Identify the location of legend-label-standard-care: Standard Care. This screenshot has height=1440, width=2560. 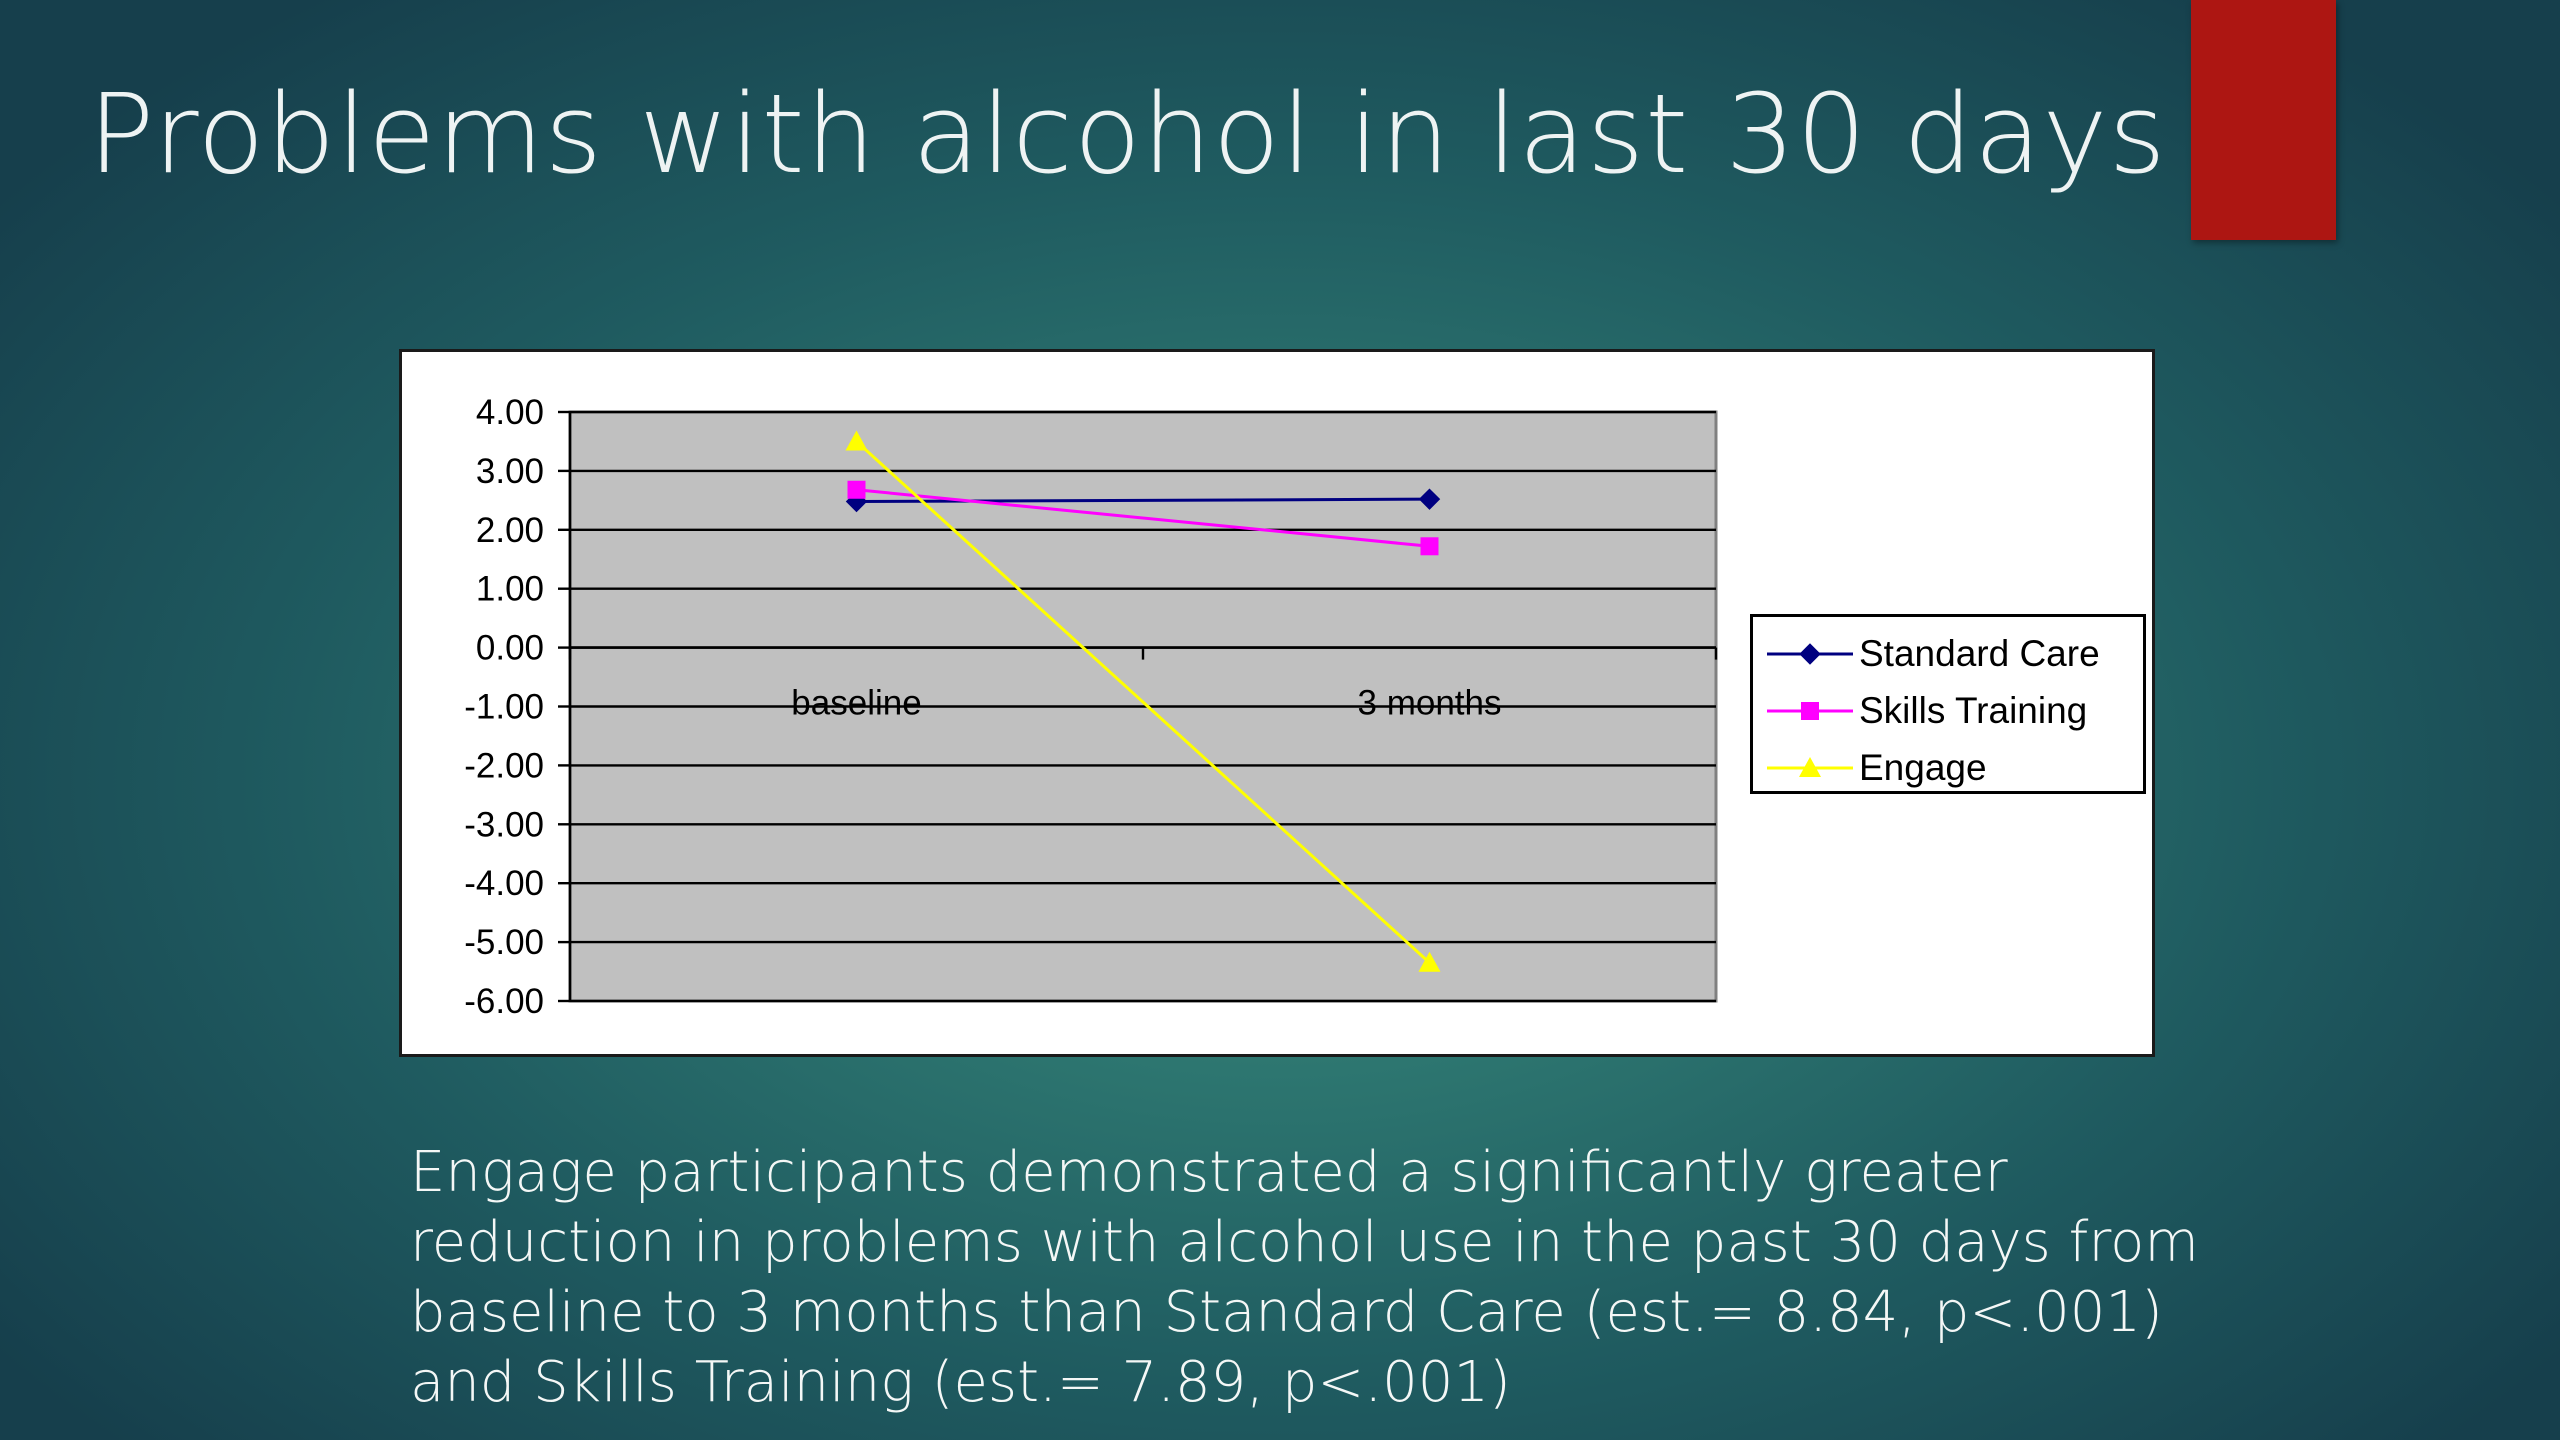
(1979, 653).